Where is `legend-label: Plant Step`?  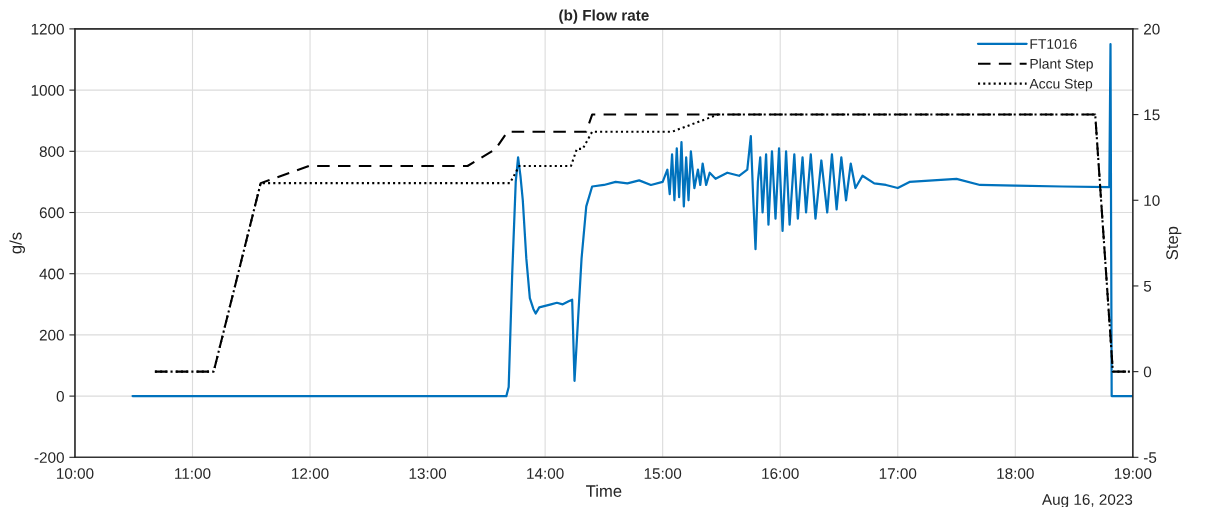 legend-label: Plant Step is located at coordinates (1061, 65).